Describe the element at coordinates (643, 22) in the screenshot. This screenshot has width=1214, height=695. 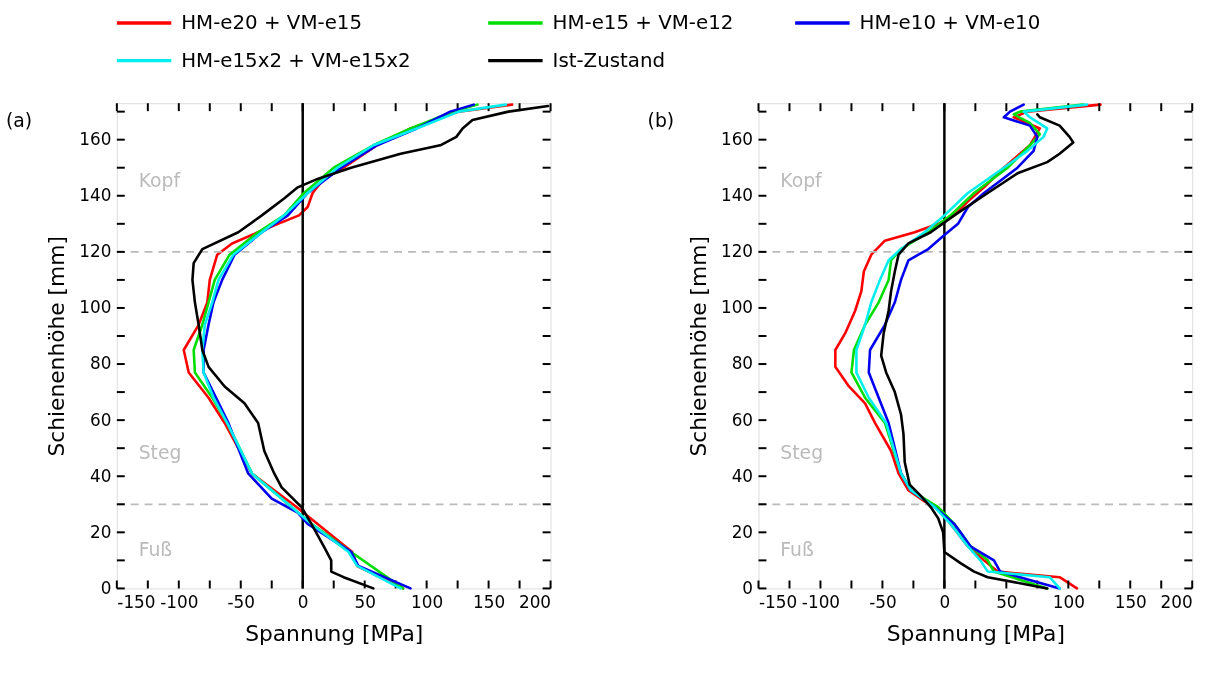
I see `legend-label: HM-e15 + VM-e12` at that location.